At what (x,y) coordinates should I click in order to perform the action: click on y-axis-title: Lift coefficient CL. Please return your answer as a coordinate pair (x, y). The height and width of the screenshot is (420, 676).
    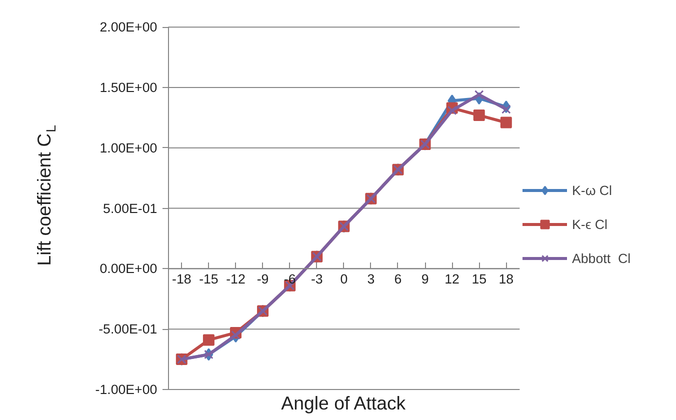
    Looking at the image, I should click on (45, 195).